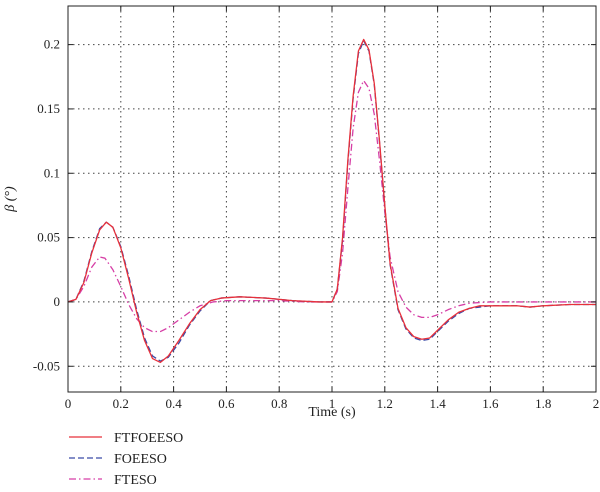 This screenshot has width=600, height=492. Describe the element at coordinates (173, 403) in the screenshot. I see `x-tick-label: 0.4` at that location.